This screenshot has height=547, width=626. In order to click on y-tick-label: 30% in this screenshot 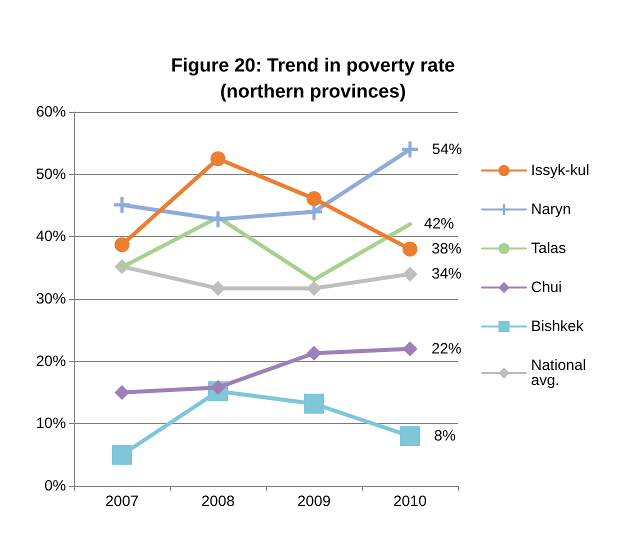, I will do `click(51, 299)`.